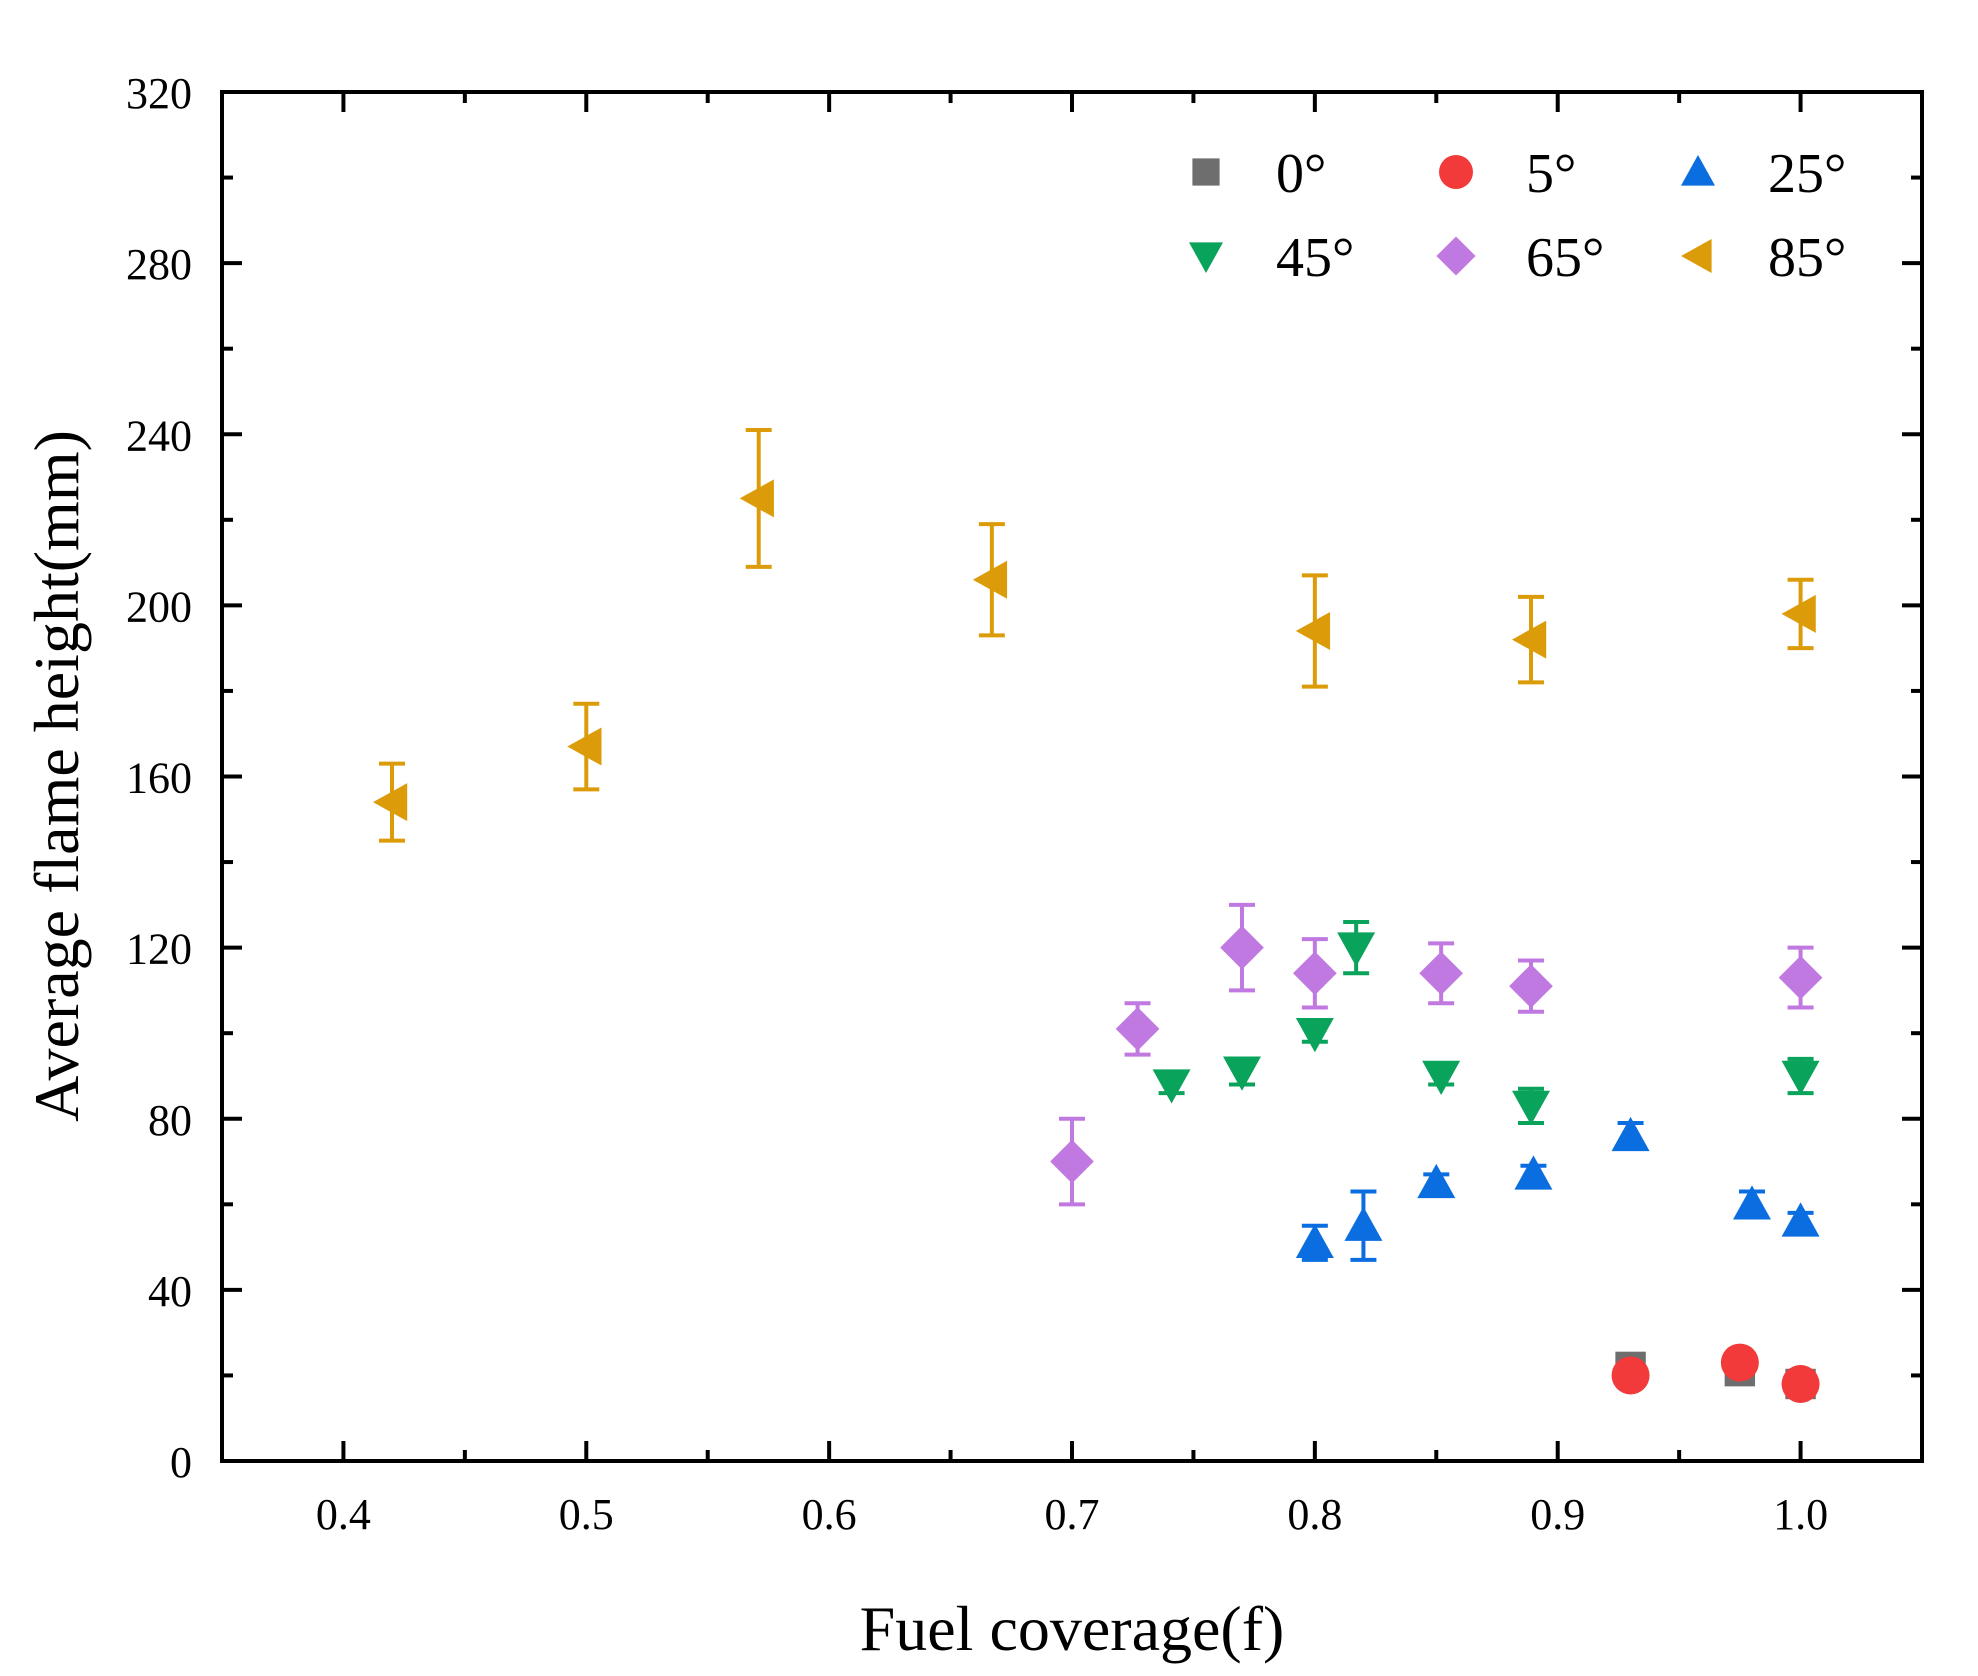 This screenshot has width=1978, height=1676. I want to click on legend-item: 45°, so click(1271, 258).